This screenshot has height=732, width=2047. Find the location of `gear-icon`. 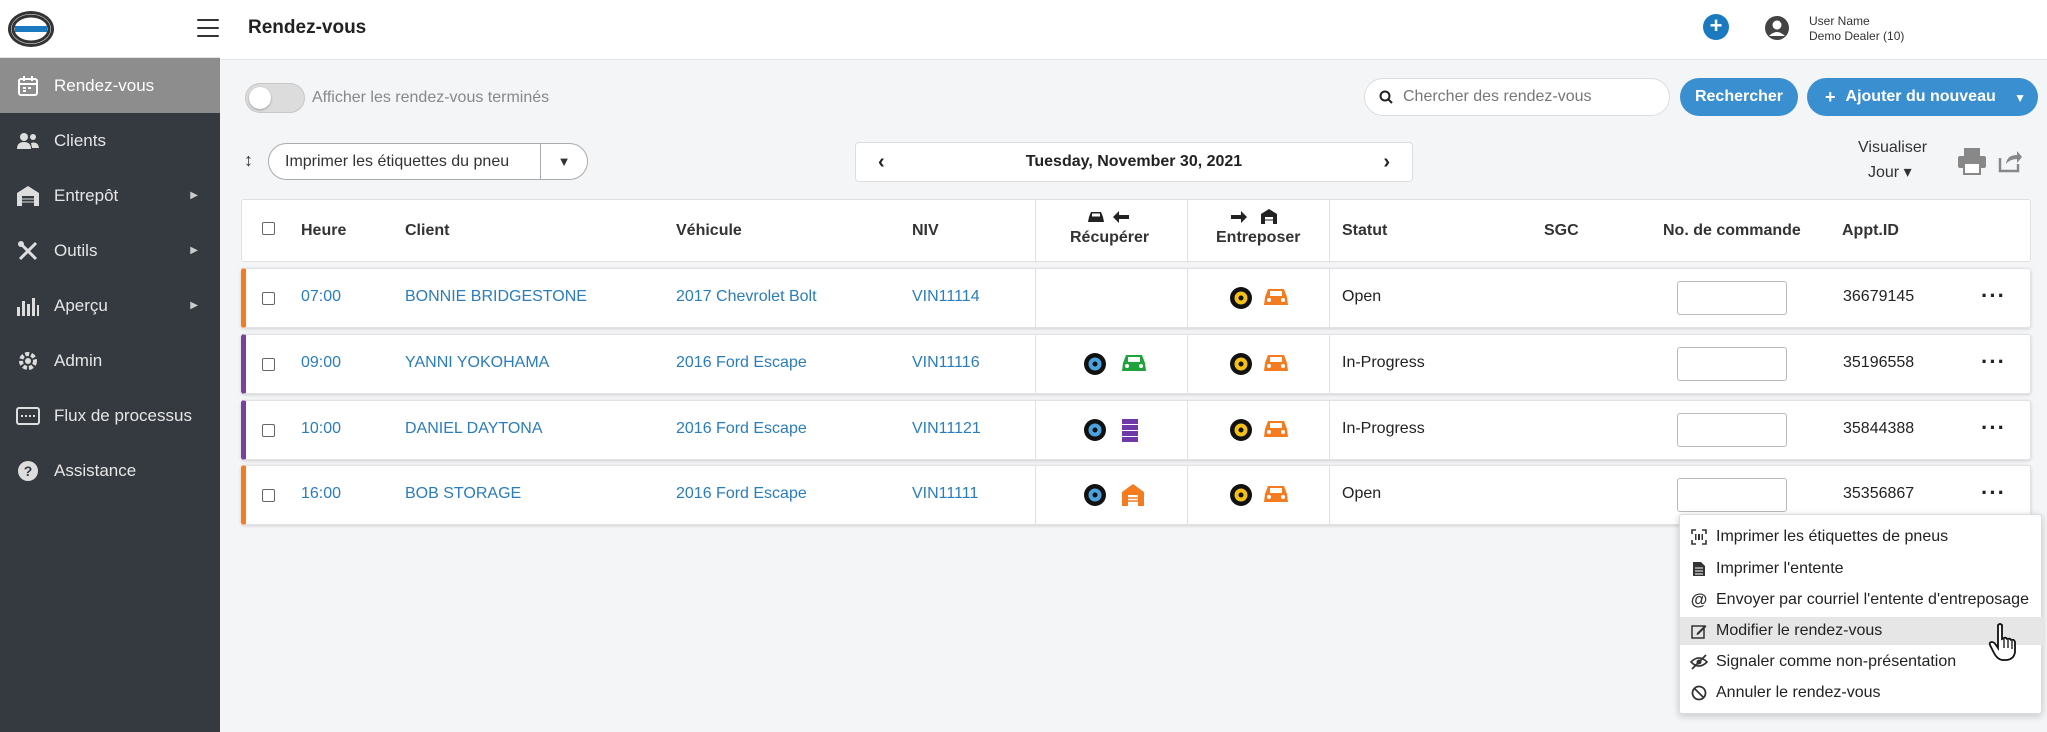

gear-icon is located at coordinates (28, 361).